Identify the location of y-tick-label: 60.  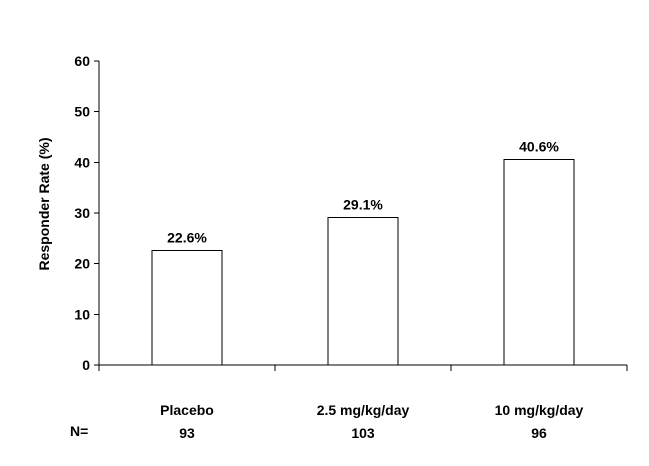
(82, 61).